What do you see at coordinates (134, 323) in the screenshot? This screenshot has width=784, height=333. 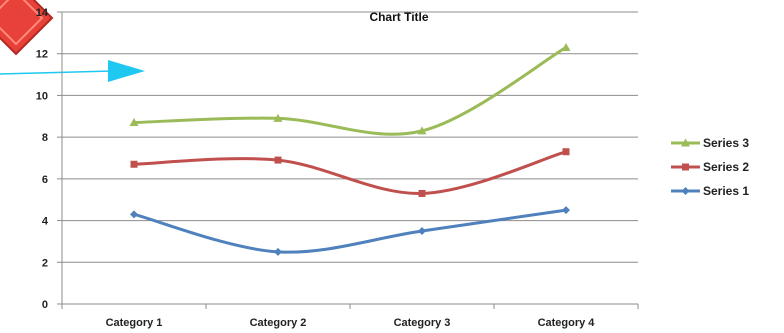 I see `x-tick-label: Category 1` at bounding box center [134, 323].